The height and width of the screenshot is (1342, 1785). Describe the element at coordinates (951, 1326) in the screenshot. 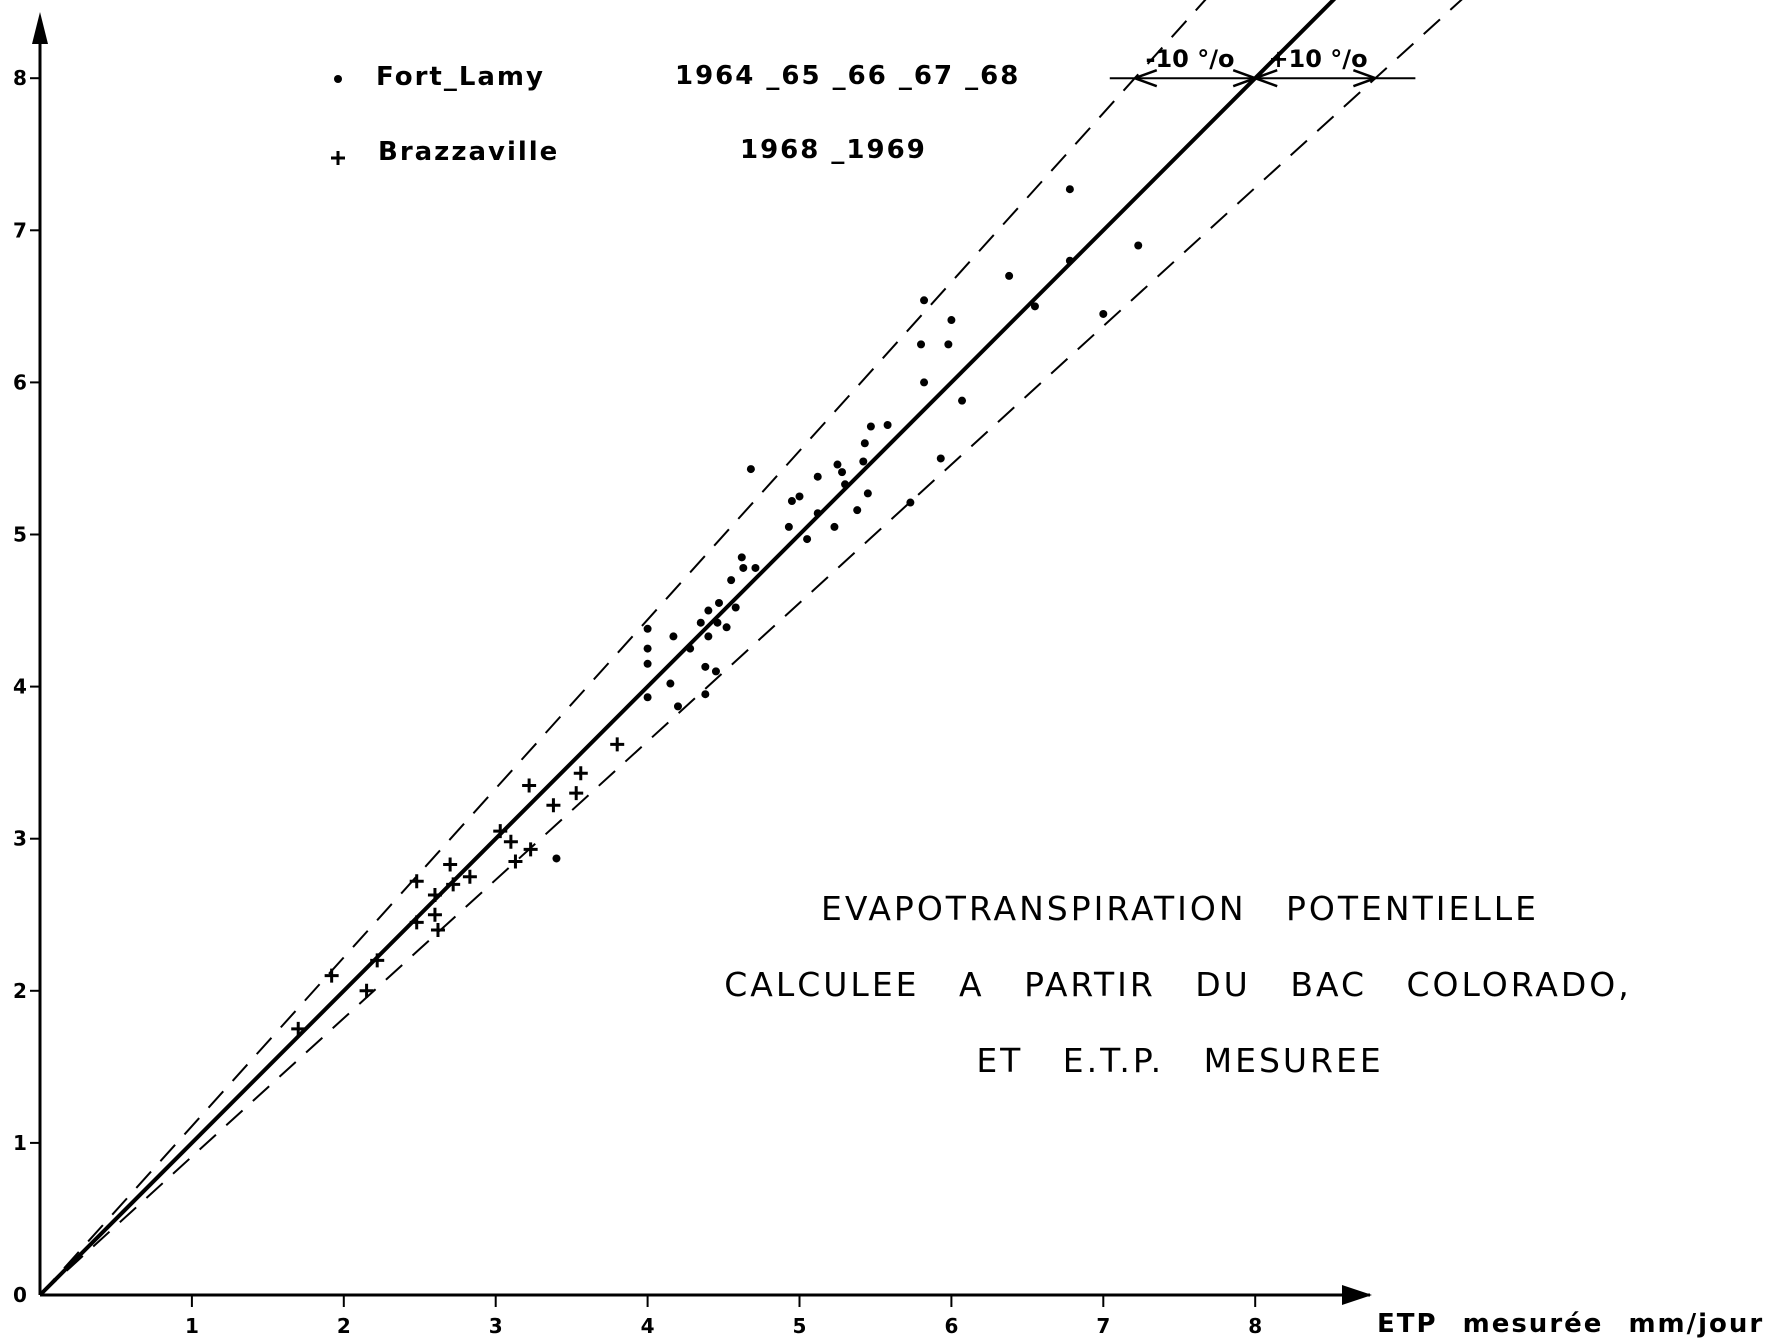

I see `x-tick-label: 6` at that location.